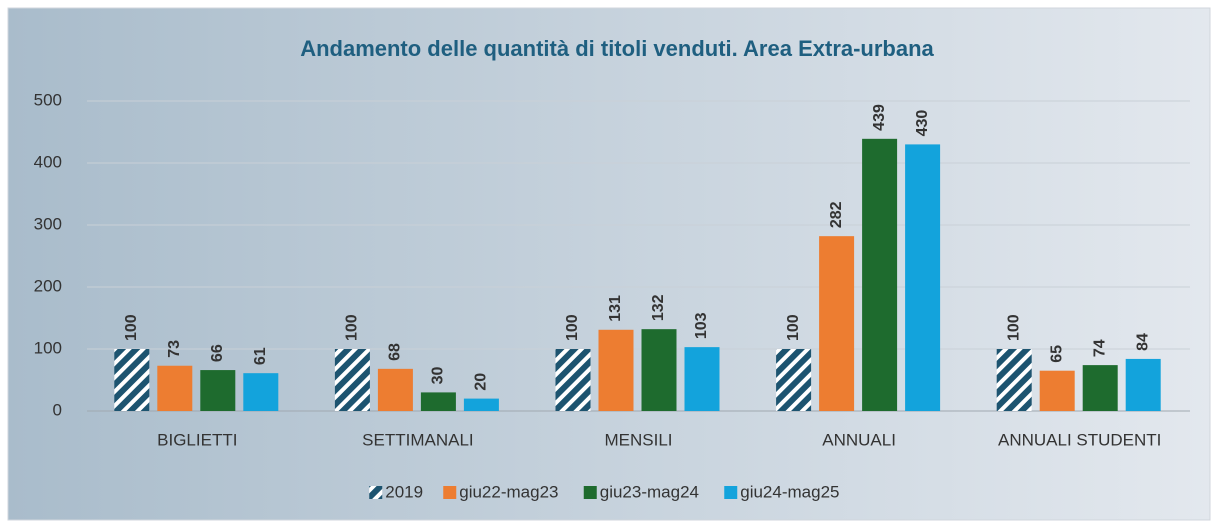 Image resolution: width=1219 pixels, height=532 pixels. I want to click on legend-label: giu24-mag25, so click(789, 491).